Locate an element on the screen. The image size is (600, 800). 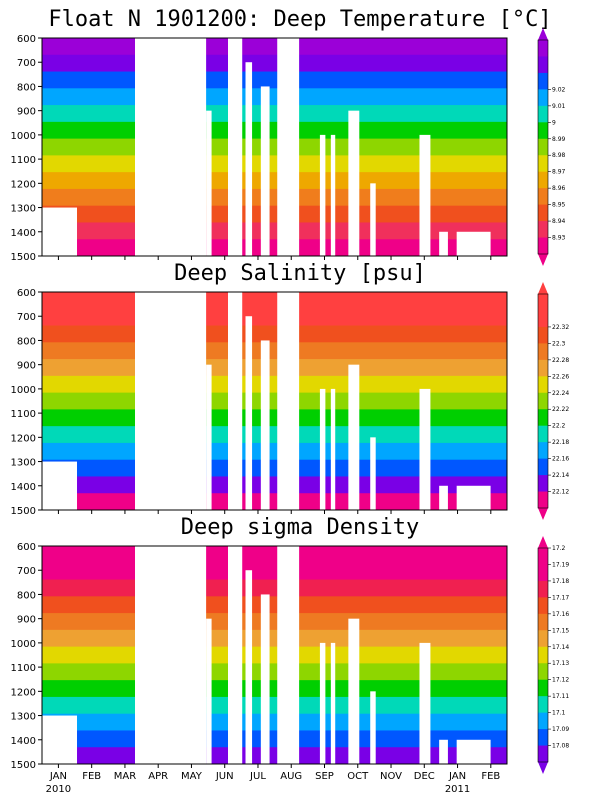
colorbar-cap-bottom is located at coordinates (543, 768).